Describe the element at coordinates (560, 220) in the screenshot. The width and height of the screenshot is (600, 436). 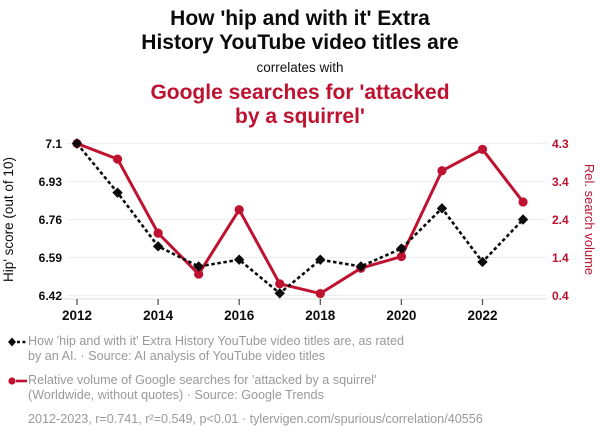
I see `right-tick-label: 2.4` at that location.